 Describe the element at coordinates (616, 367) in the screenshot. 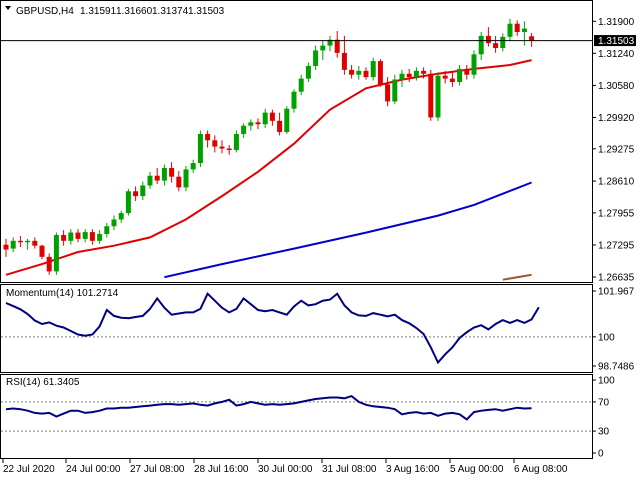

I see `momentum-axis-tick-label: 98.7486` at that location.